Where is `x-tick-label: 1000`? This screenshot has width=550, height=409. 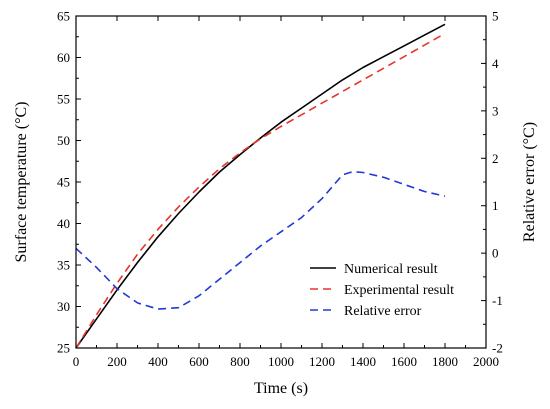
x-tick-label: 1000 is located at coordinates (281, 361).